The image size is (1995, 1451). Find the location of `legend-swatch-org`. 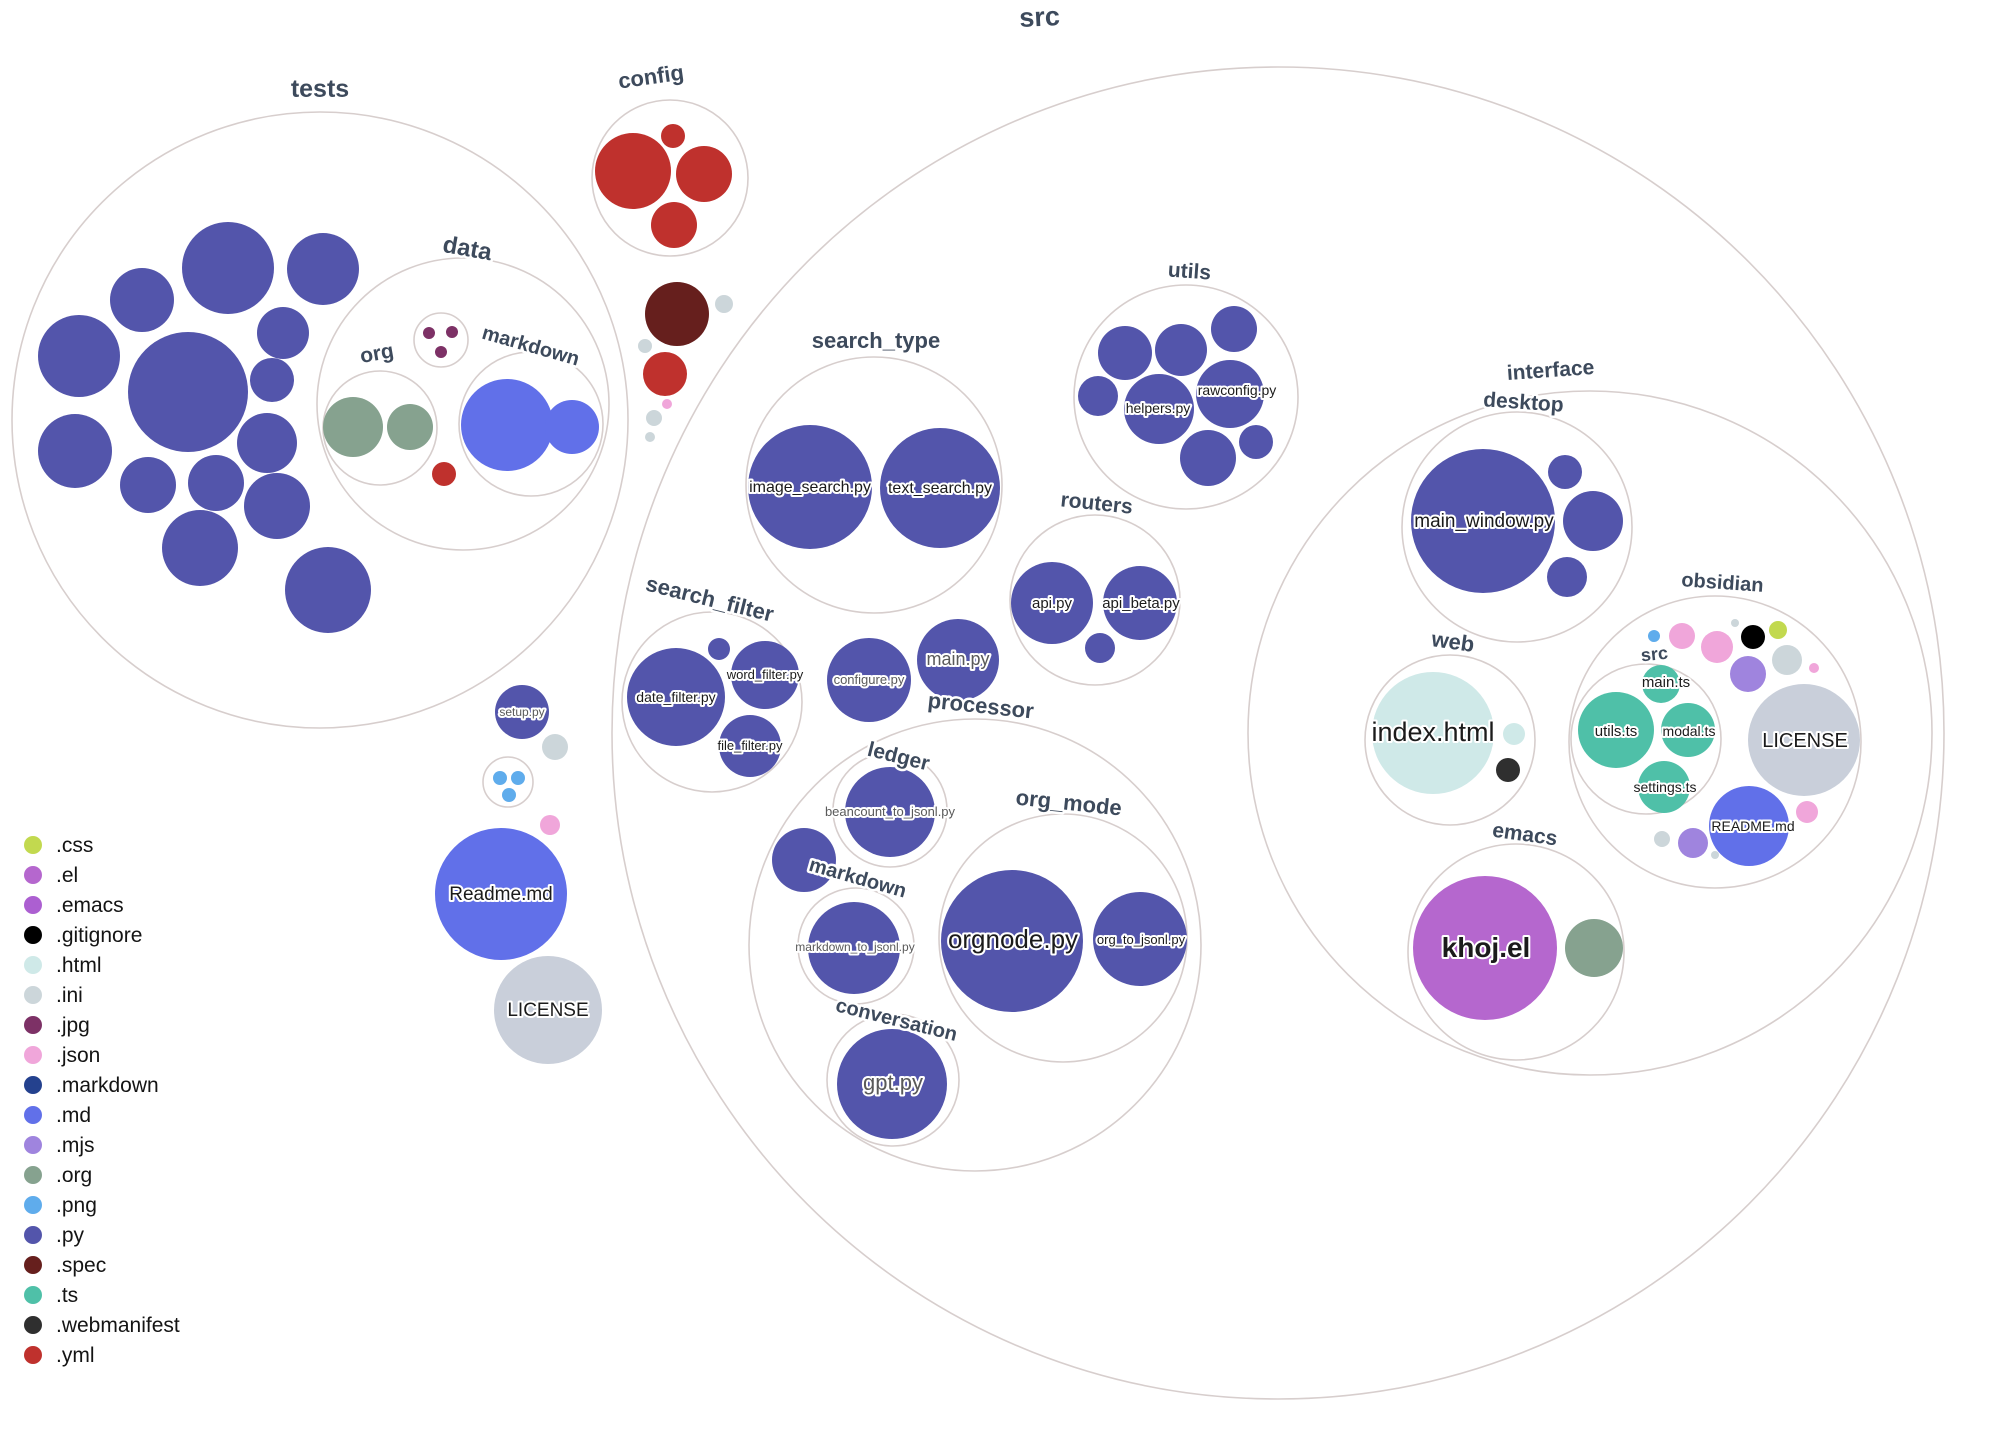

legend-swatch-org is located at coordinates (33, 1175).